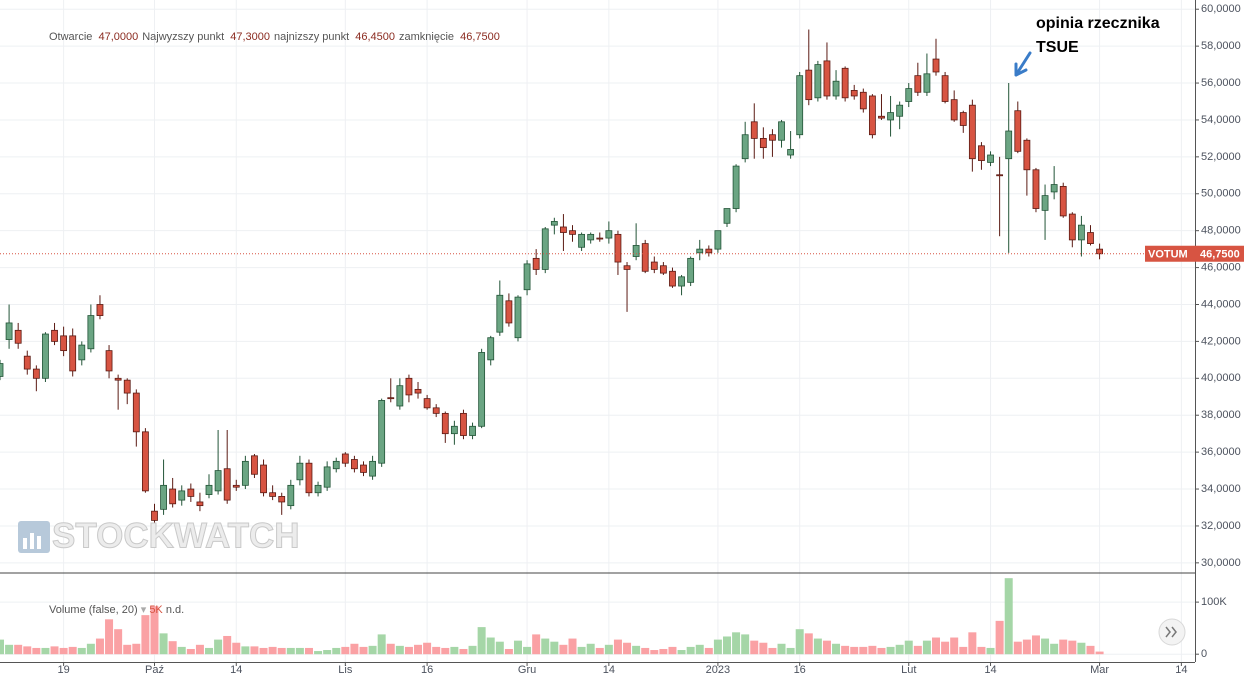 This screenshot has height=679, width=1244. What do you see at coordinates (1221, 9) in the screenshot?
I see `y-tick-label: 60,0000` at bounding box center [1221, 9].